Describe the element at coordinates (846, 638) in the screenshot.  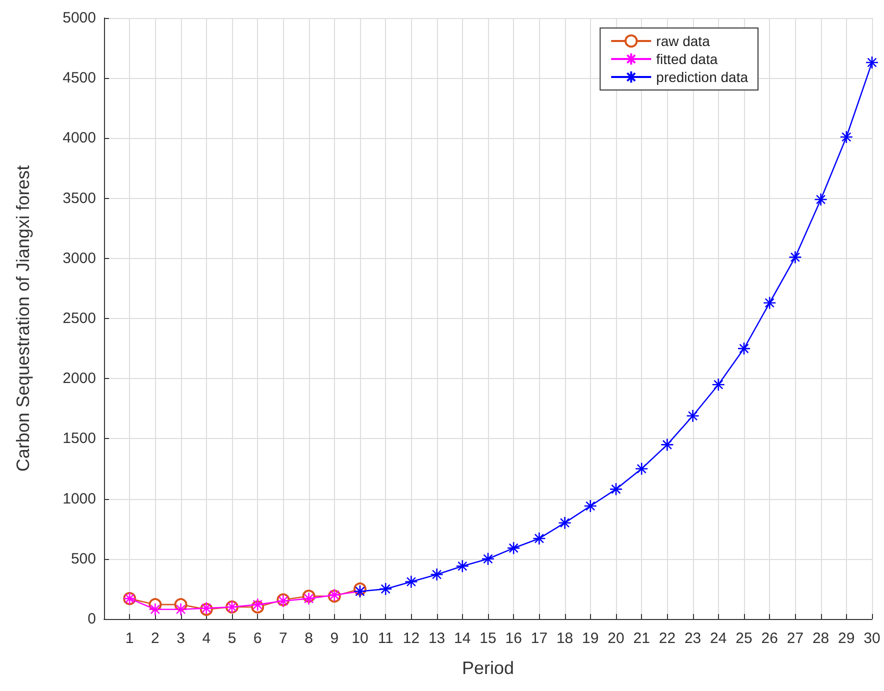
I see `x-tick-label: 29` at that location.